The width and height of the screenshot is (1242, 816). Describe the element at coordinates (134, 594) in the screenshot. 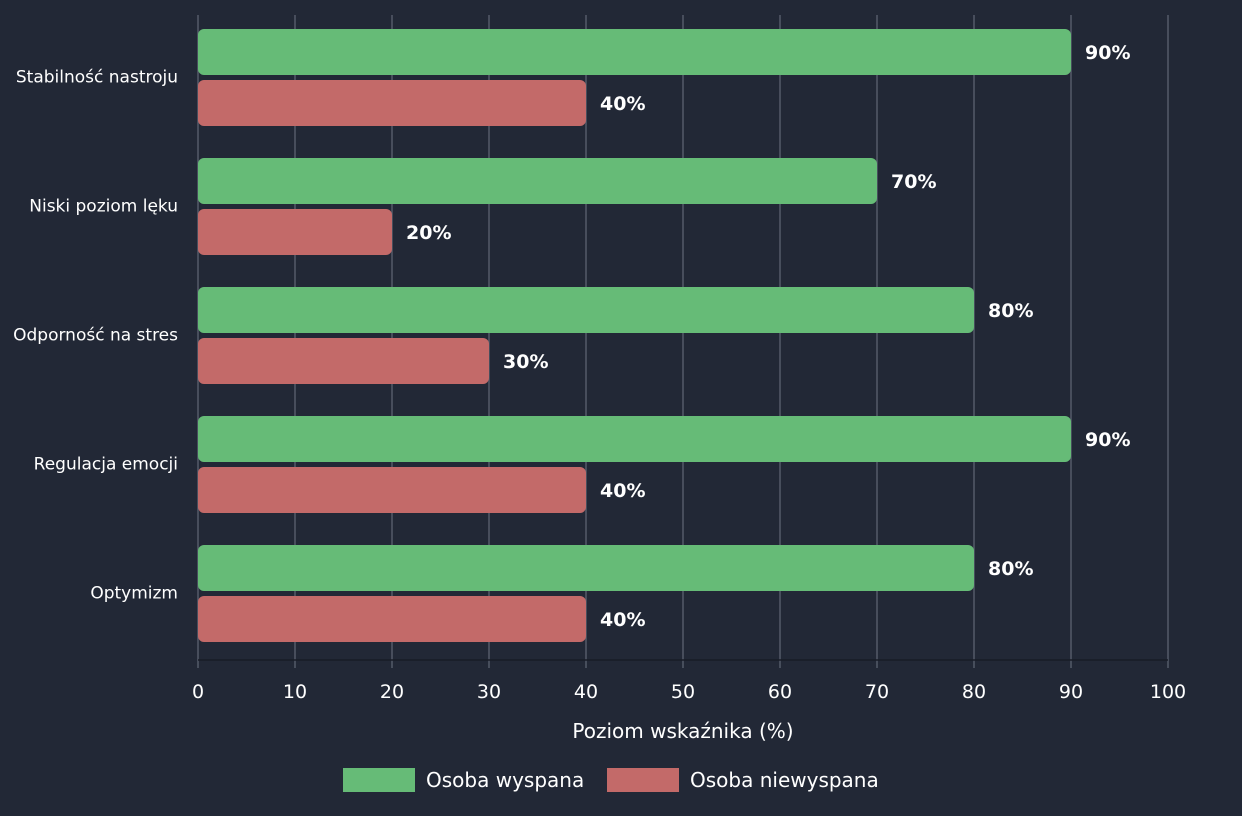

I see `category-label: Optymizm` at that location.